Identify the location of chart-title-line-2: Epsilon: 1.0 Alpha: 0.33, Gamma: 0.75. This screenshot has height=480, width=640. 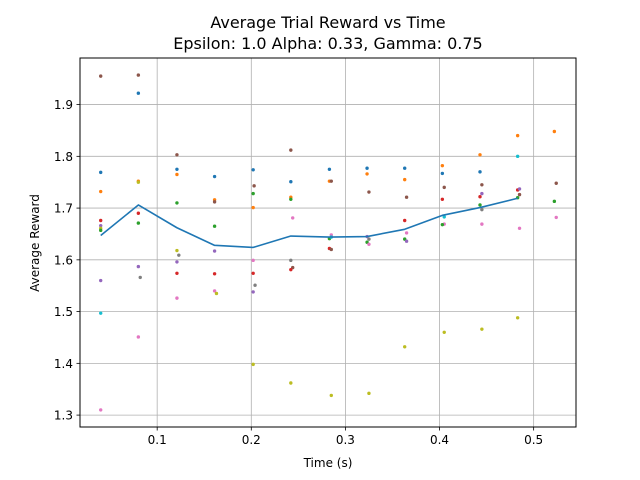
(327, 43).